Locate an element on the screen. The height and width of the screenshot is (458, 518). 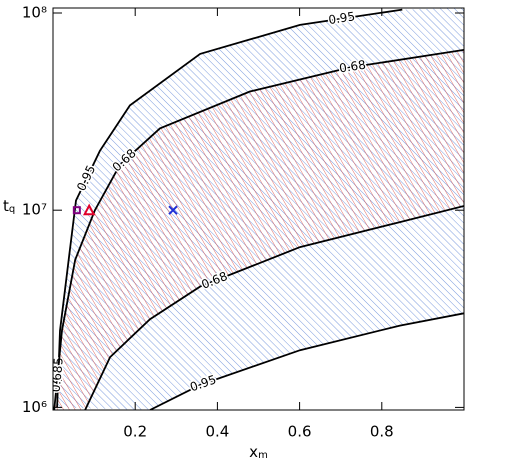
contour-label: 0.95 is located at coordinates (341, 18).